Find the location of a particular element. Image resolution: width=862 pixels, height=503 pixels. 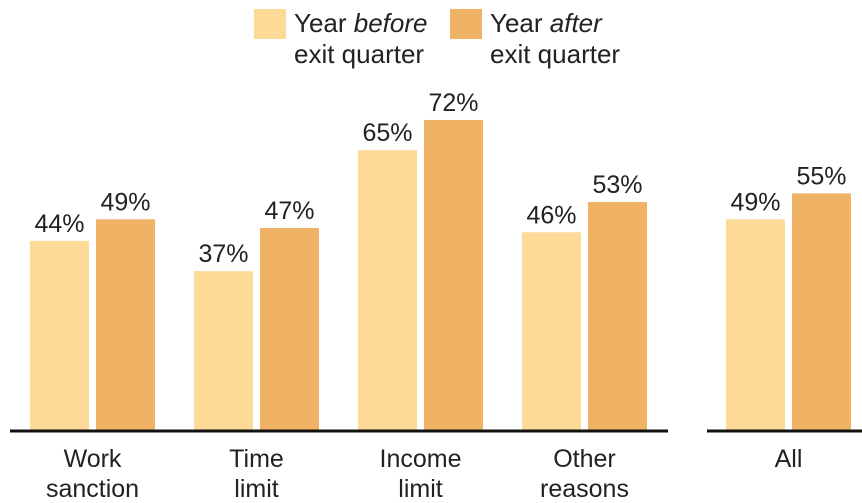

value-label-3-1: 53% is located at coordinates (617, 185).